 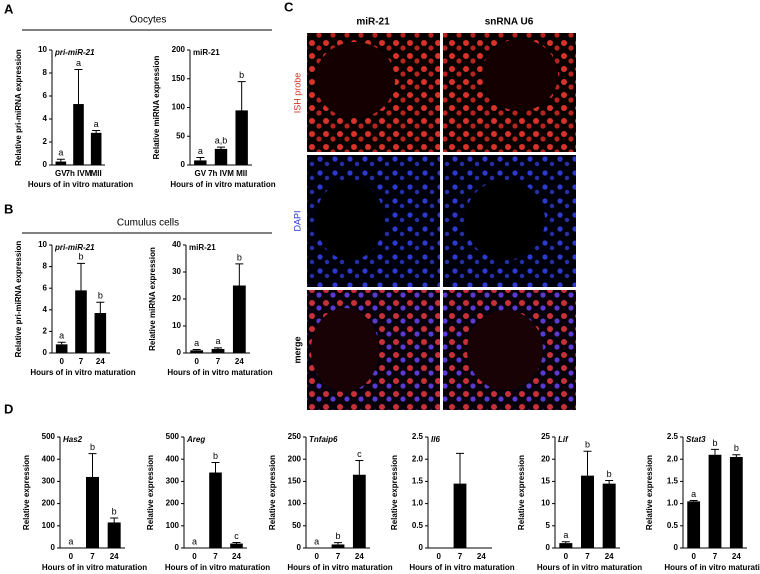 I want to click on x-tick-label: GV, so click(x=61, y=173).